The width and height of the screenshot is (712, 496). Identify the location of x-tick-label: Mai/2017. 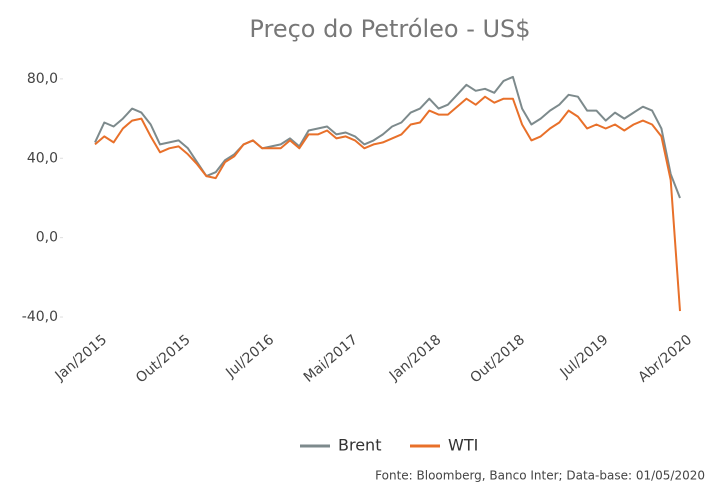
(331, 359).